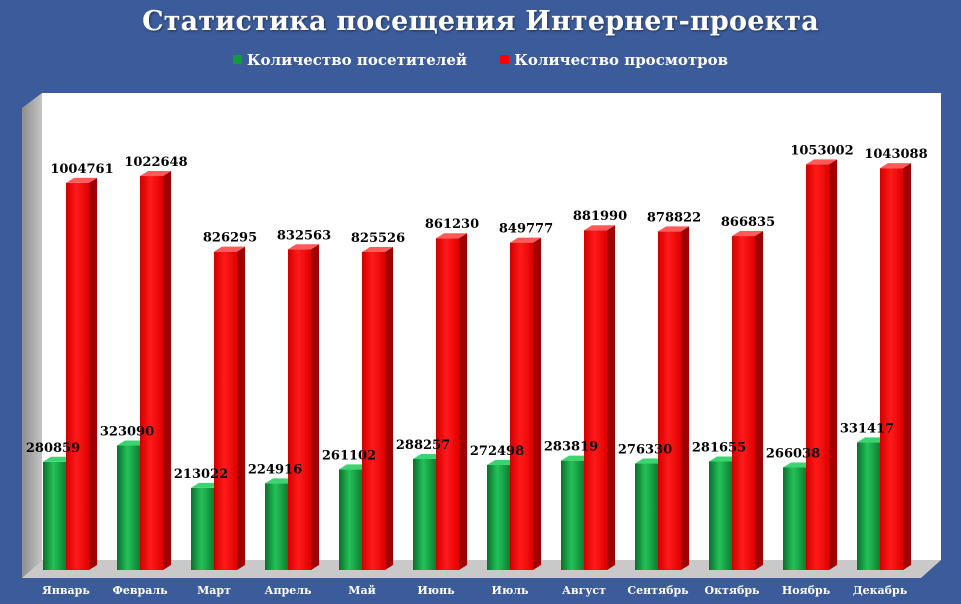 The image size is (961, 604). I want to click on category-label-8: Сентябрь, so click(658, 590).